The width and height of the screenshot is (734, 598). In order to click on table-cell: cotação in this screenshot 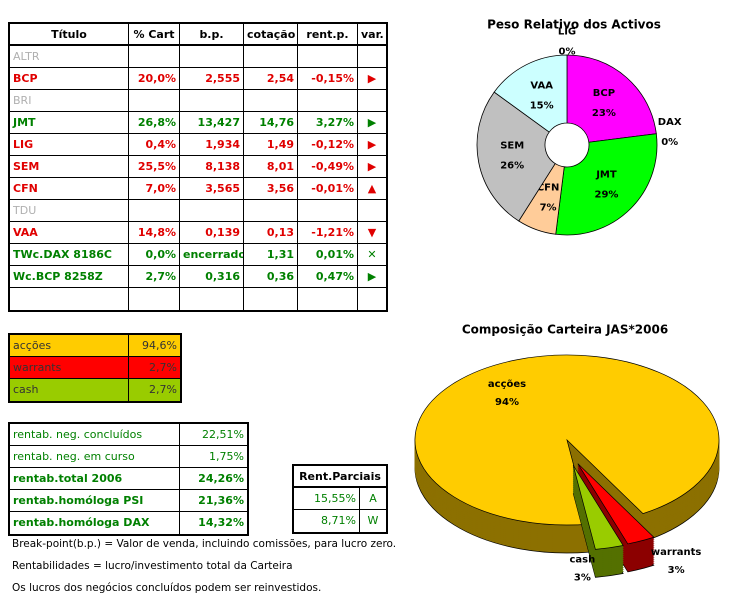, I will do `click(271, 35)`.